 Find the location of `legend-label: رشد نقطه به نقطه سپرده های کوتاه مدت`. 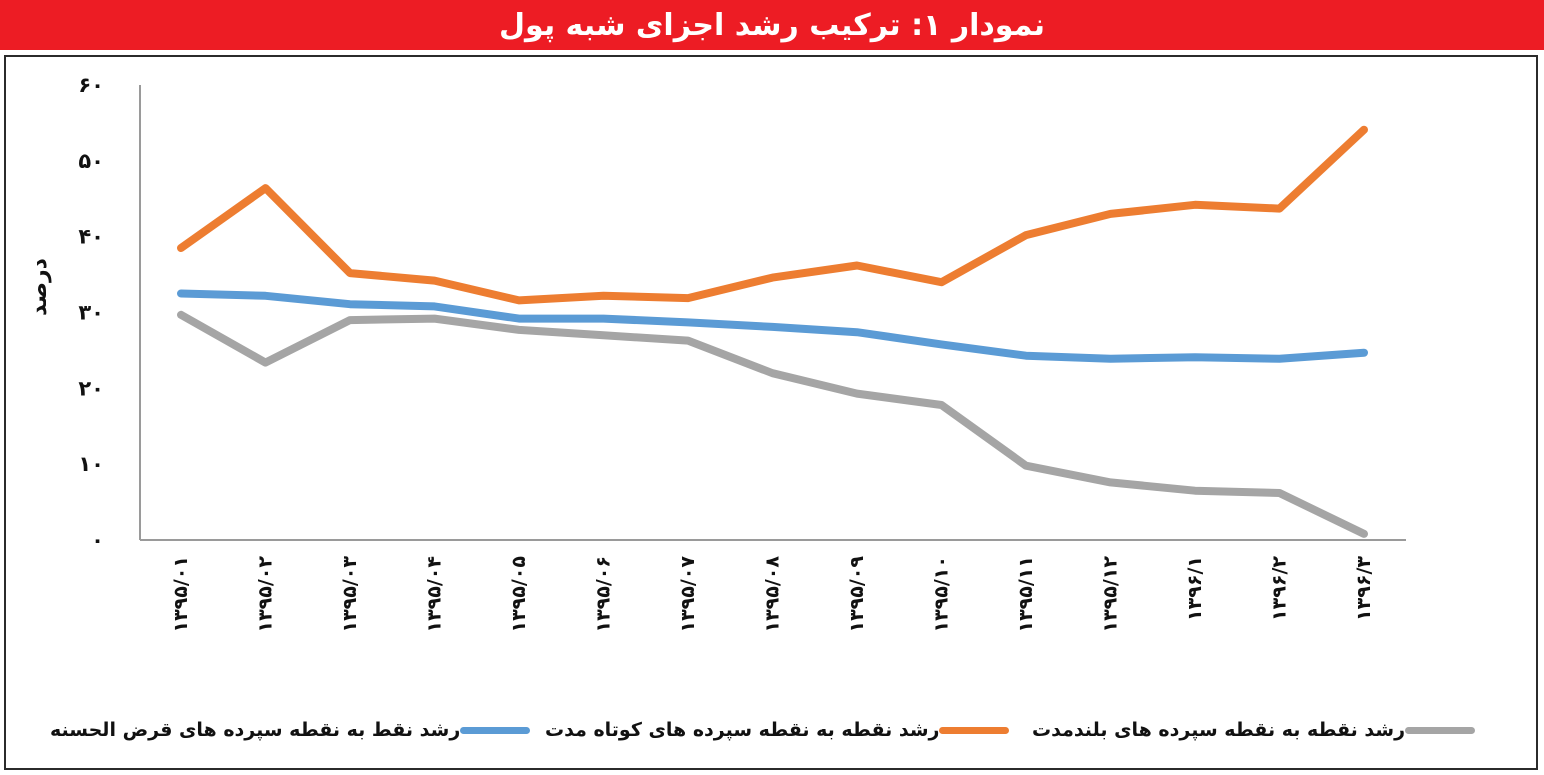

legend-label: رشد نقطه به نقطه سپرده های کوتاه مدت is located at coordinates (742, 730).